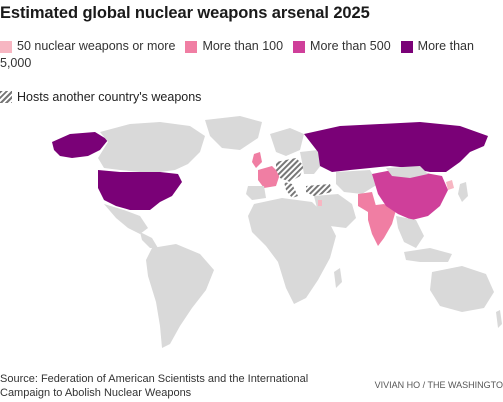 This screenshot has height=402, width=503. Describe the element at coordinates (140, 190) in the screenshot. I see `country-usa` at that location.